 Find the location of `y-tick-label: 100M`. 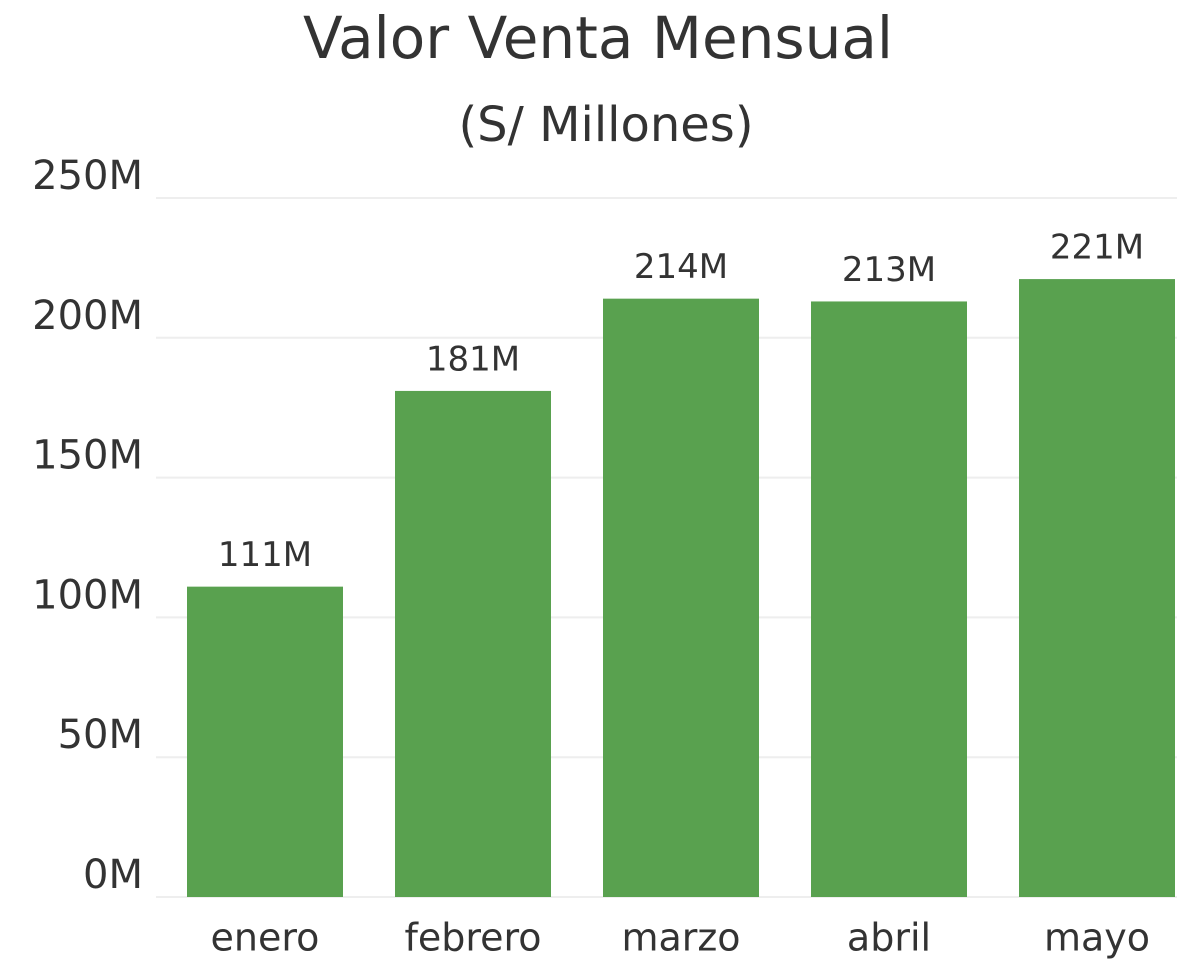

y-tick-label: 100M is located at coordinates (87, 595).